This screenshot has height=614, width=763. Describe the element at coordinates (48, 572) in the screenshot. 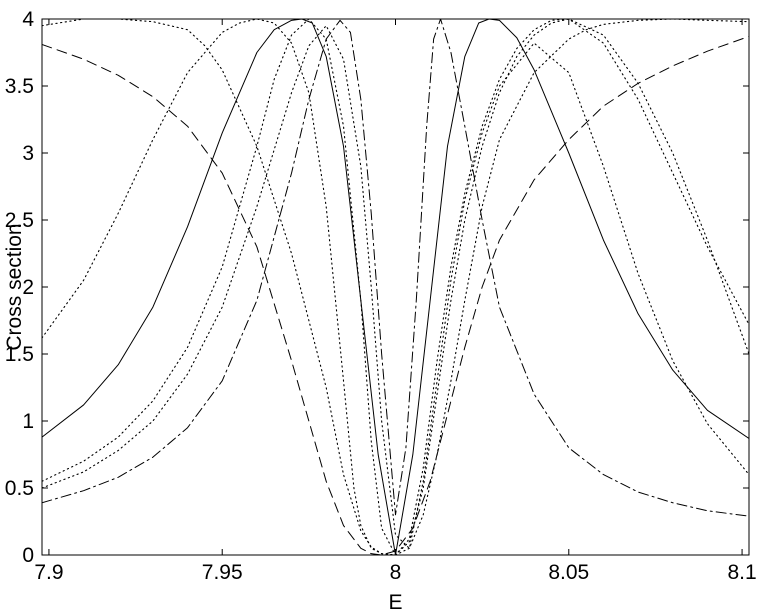

I see `x-tick-label: 7.9` at that location.